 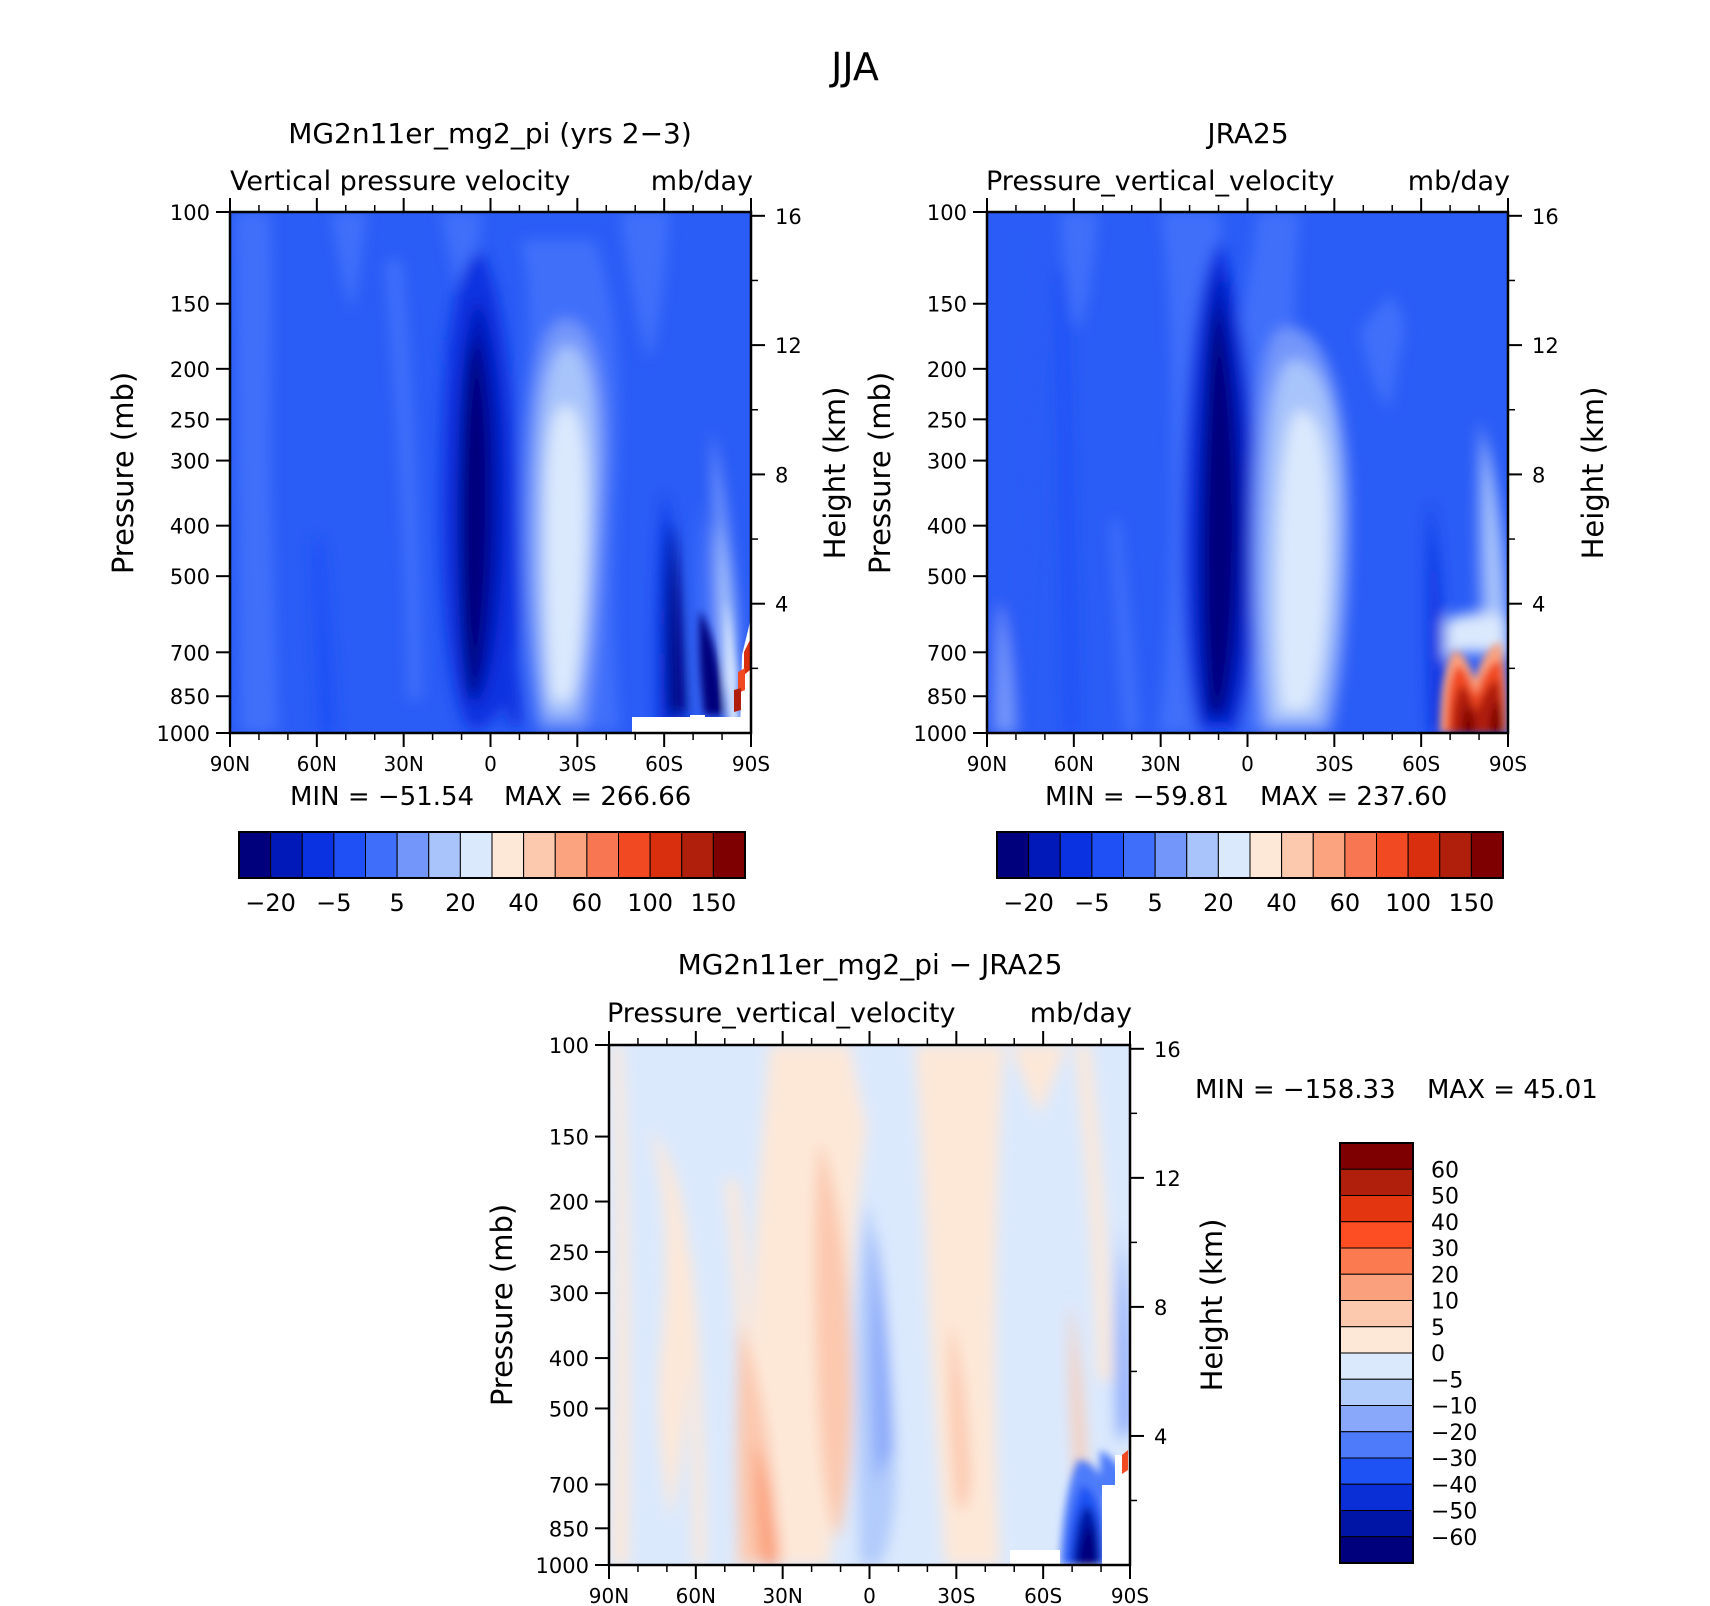 I want to click on colorbar-label: −30, so click(x=1454, y=1459).